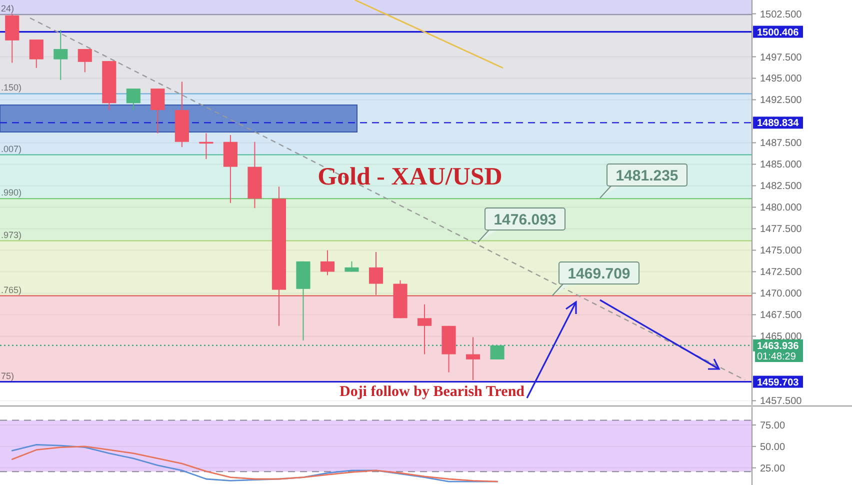 This screenshot has height=485, width=852. Describe the element at coordinates (781, 272) in the screenshot. I see `y-tick-label: 1472.500` at that location.